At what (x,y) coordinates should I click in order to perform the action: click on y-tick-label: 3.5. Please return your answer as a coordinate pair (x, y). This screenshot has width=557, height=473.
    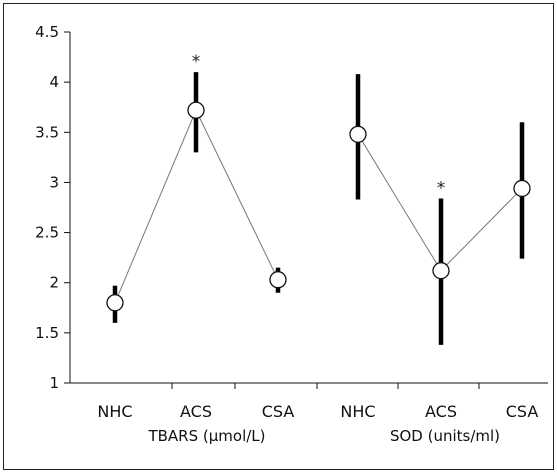
    Looking at the image, I should click on (47, 132).